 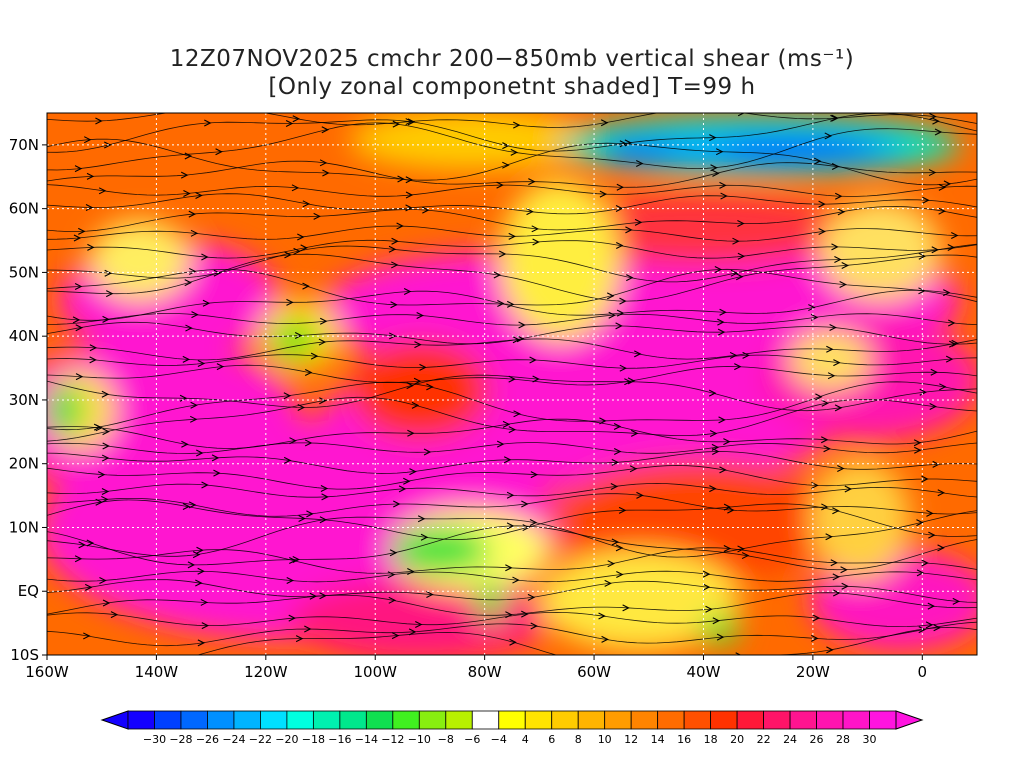 What do you see at coordinates (525, 739) in the screenshot?
I see `colorbar-label: 4` at bounding box center [525, 739].